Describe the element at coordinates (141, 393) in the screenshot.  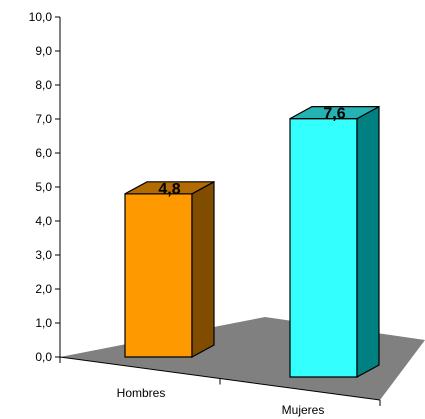
I see `x-category-label: Hombres` at that location.